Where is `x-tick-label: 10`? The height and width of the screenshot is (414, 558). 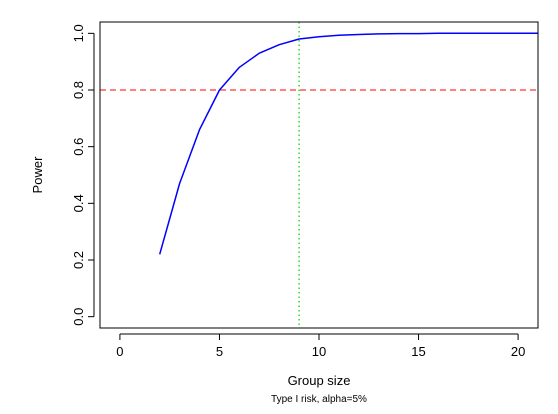
x-tick-label: 10 is located at coordinates (319, 351).